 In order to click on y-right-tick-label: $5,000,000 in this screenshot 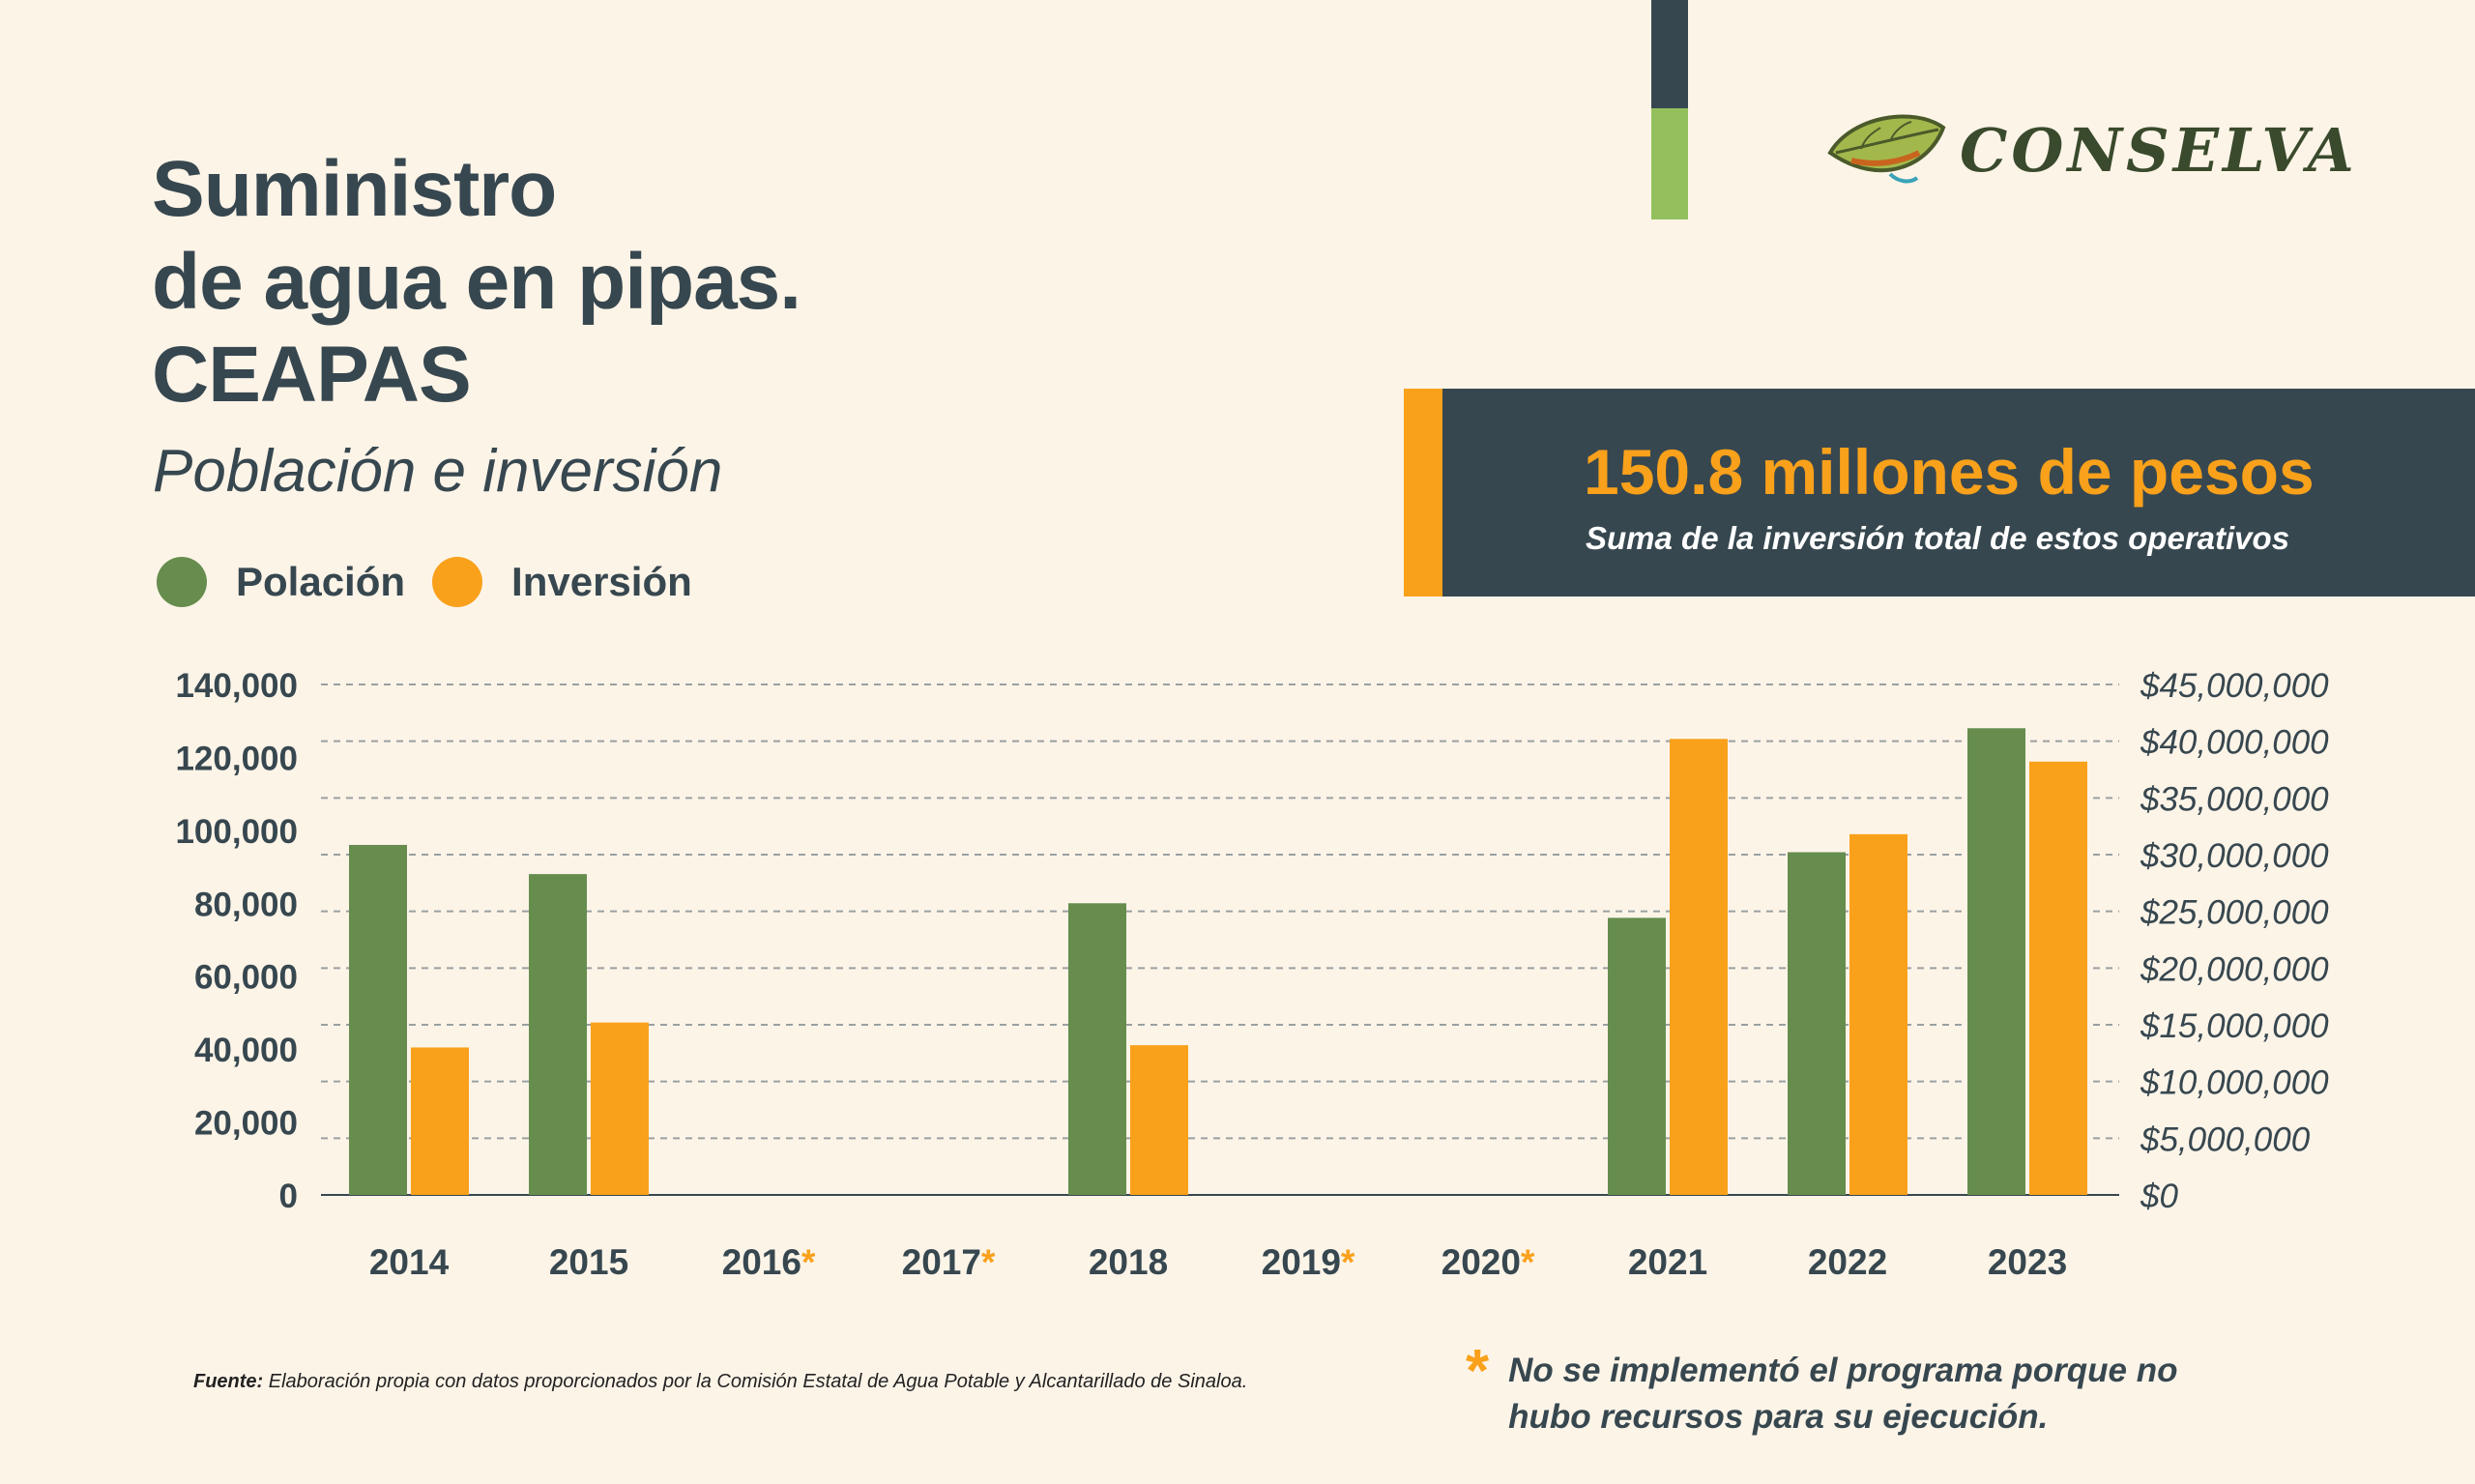, I will do `click(2225, 1139)`.